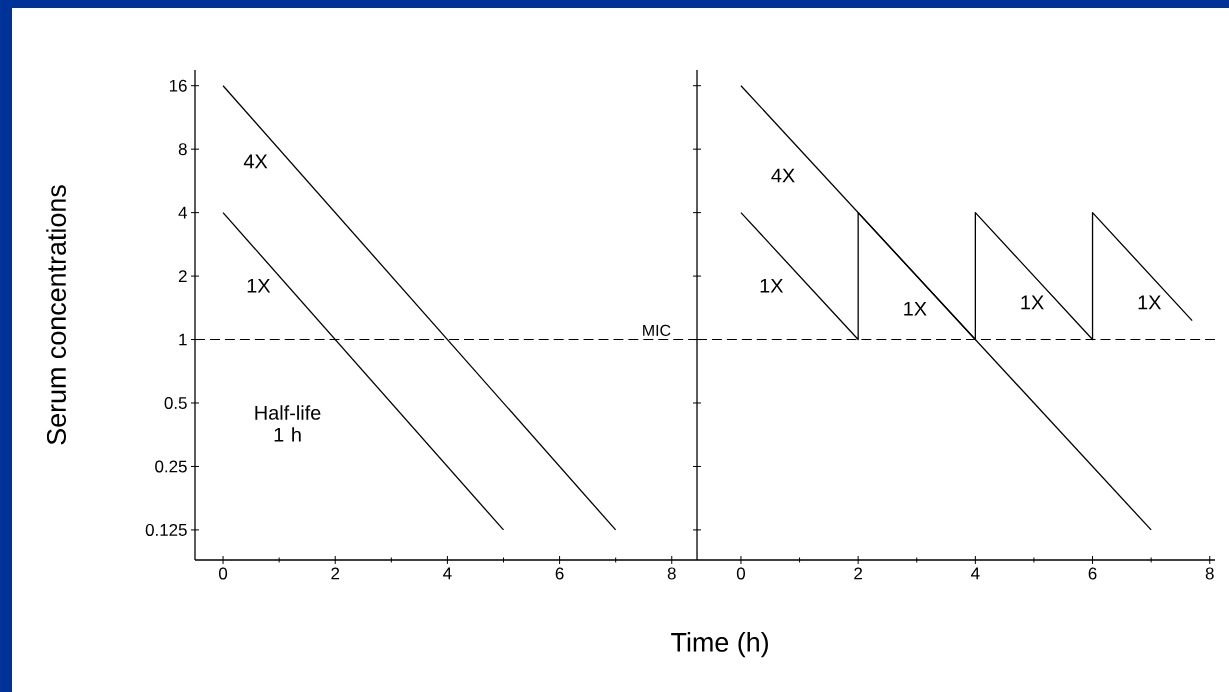  Describe the element at coordinates (56, 315) in the screenshot. I see `y-axis-title: Serum concentrations` at that location.